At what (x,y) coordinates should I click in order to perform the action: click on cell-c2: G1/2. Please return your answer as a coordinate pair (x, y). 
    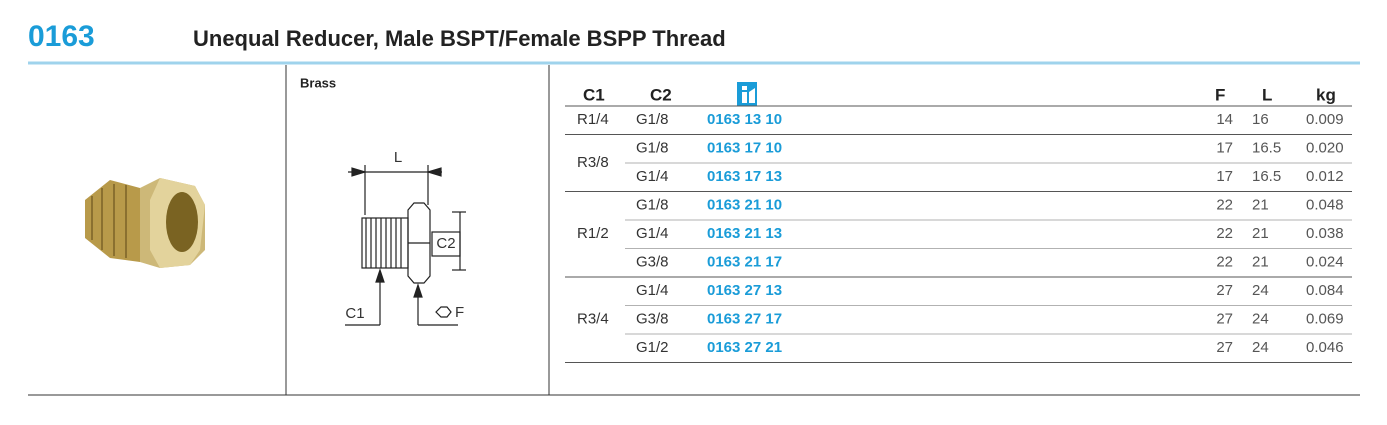
    Looking at the image, I should click on (652, 347).